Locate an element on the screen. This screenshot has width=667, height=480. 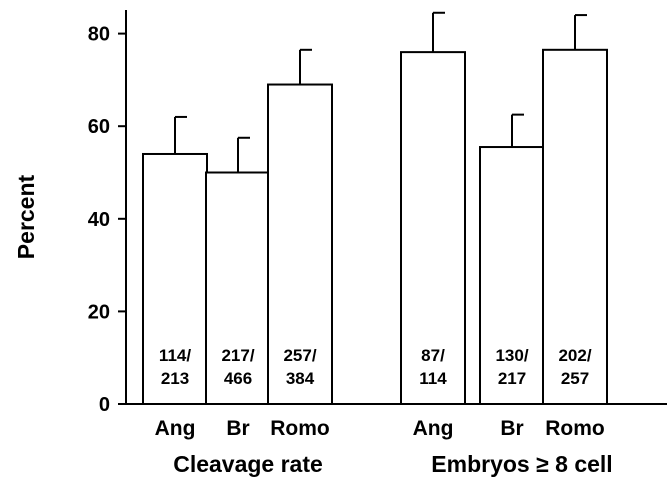
count-label-top: 257/ is located at coordinates (299, 355).